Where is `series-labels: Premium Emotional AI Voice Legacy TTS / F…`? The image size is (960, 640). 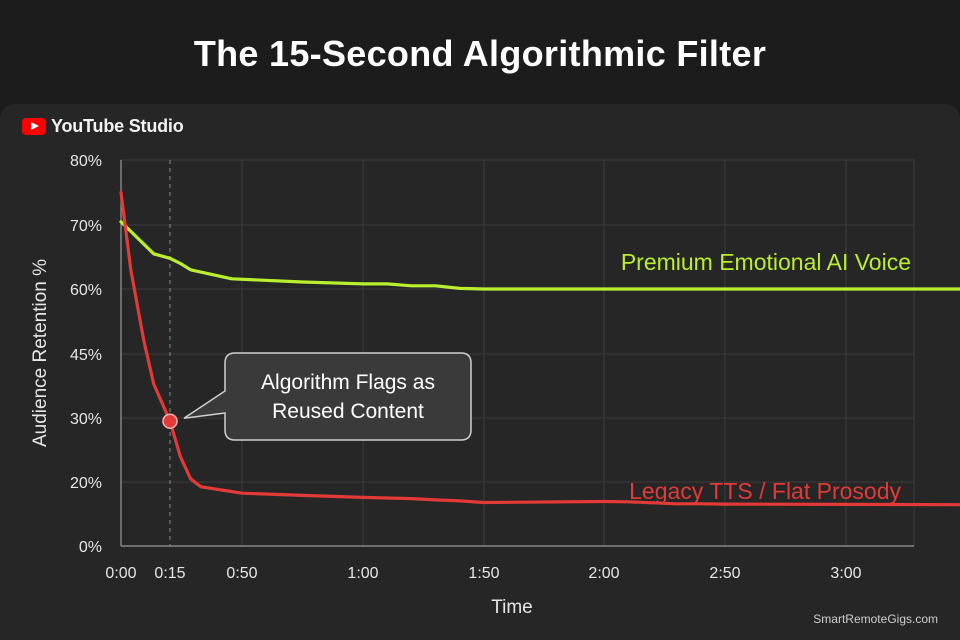
series-labels: Premium Emotional AI Voice Legacy TTS / F… is located at coordinates (766, 376).